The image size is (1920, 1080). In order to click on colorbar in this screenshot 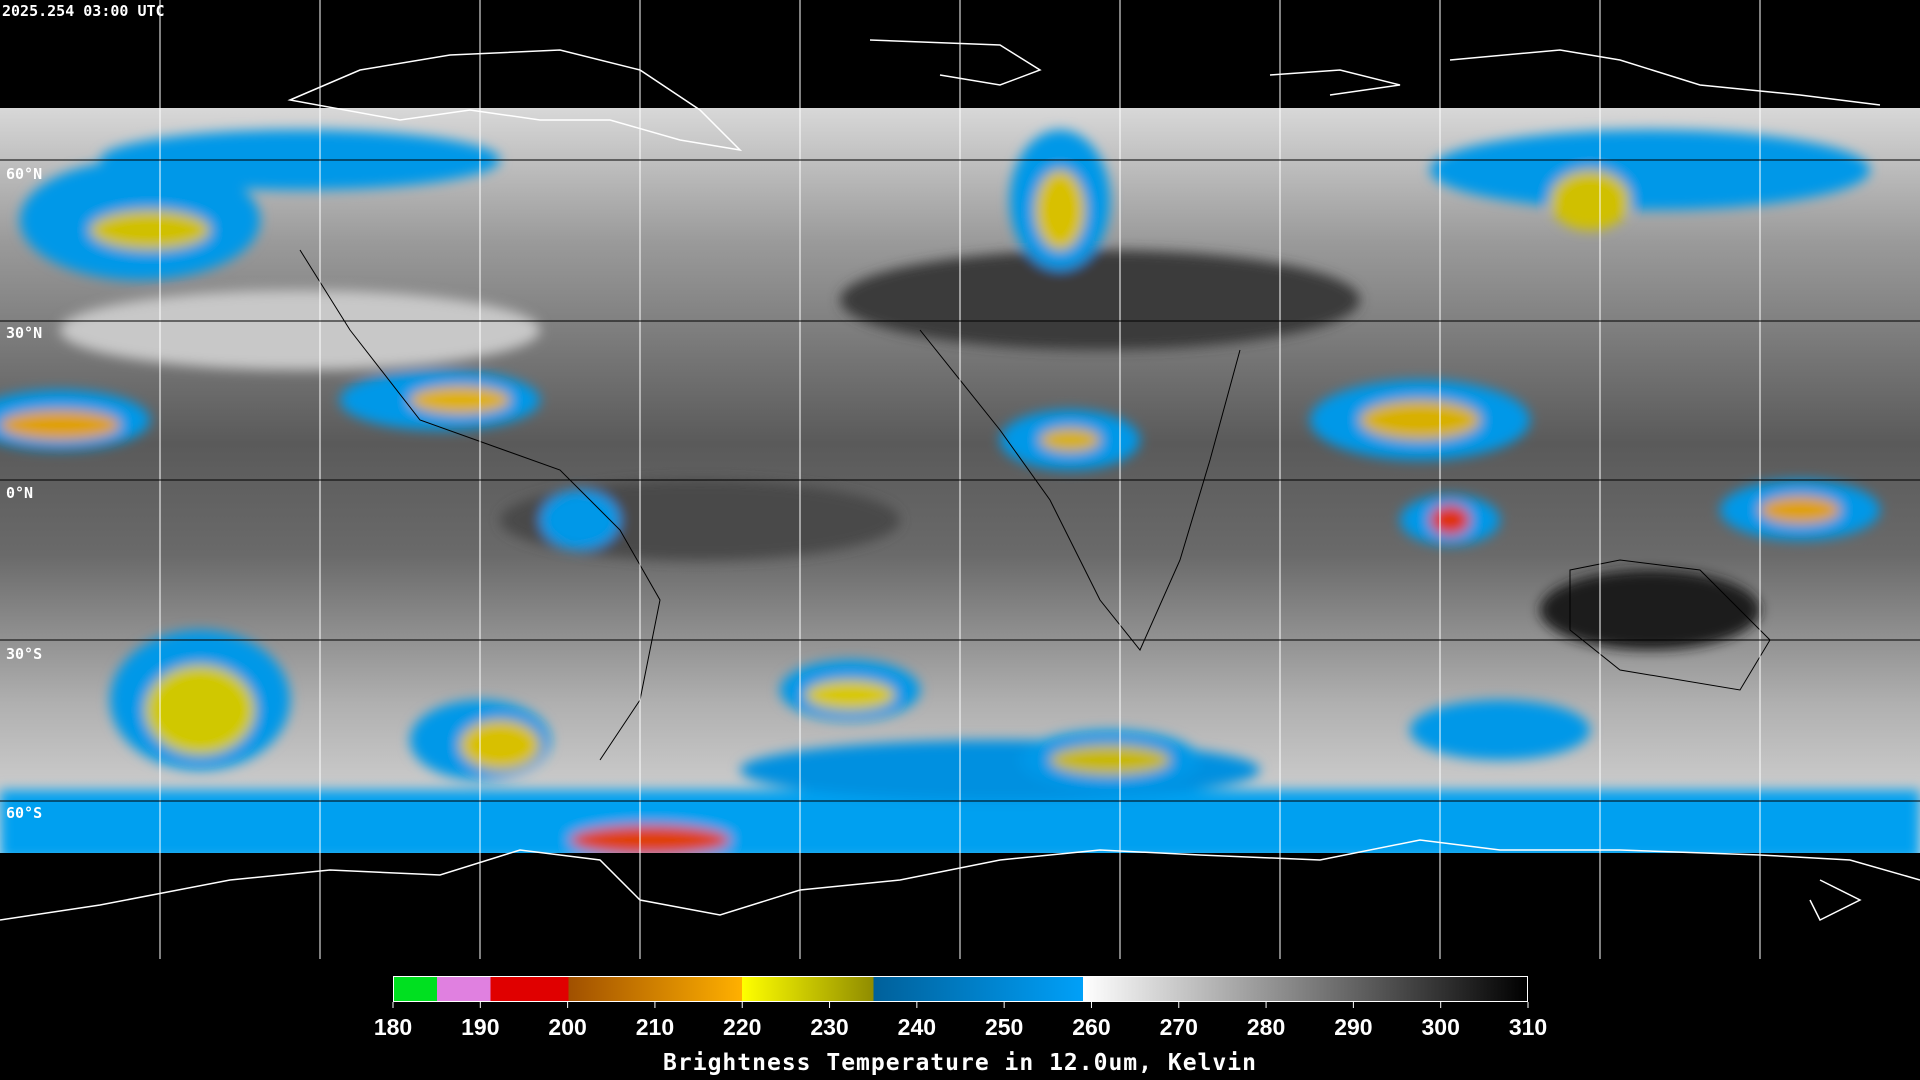, I will do `click(960, 989)`.